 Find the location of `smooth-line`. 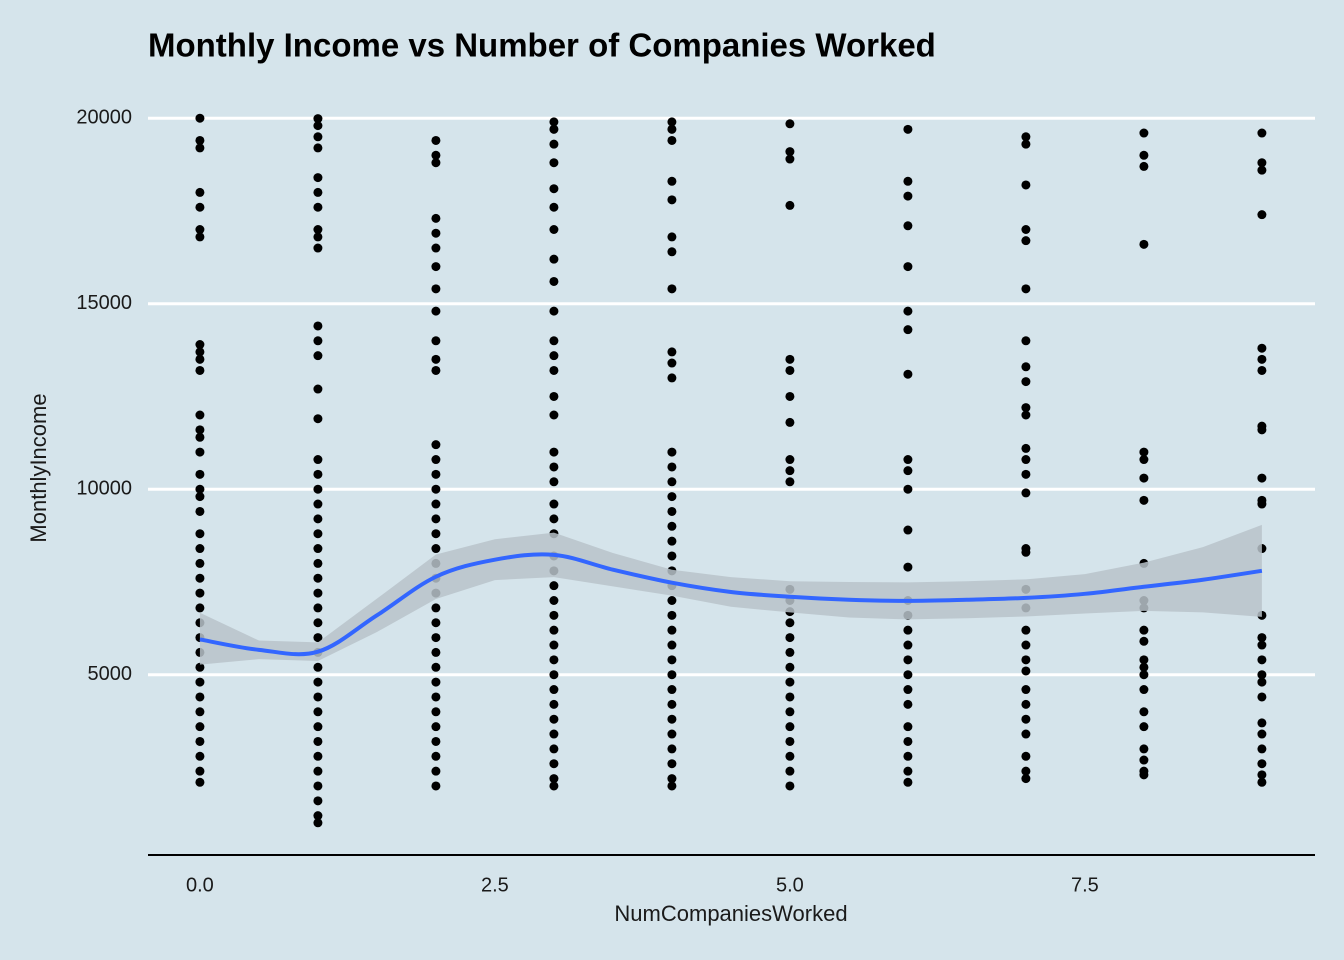

smooth-line is located at coordinates (731, 604).